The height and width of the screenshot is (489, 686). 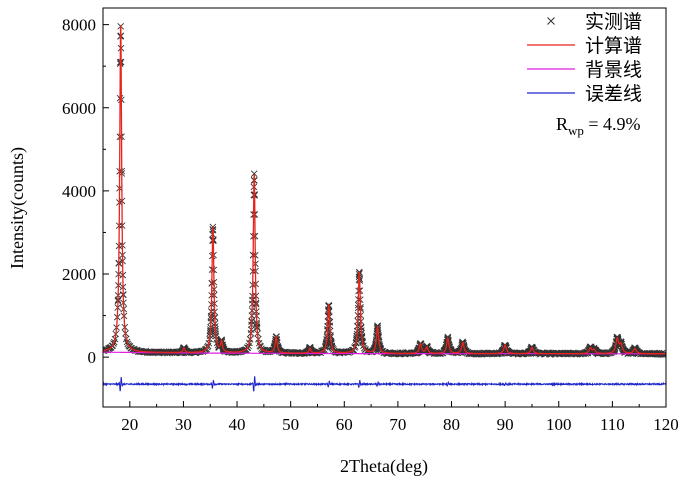 What do you see at coordinates (17, 208) in the screenshot?
I see `y-axis-label: Intensity(counts)` at bounding box center [17, 208].